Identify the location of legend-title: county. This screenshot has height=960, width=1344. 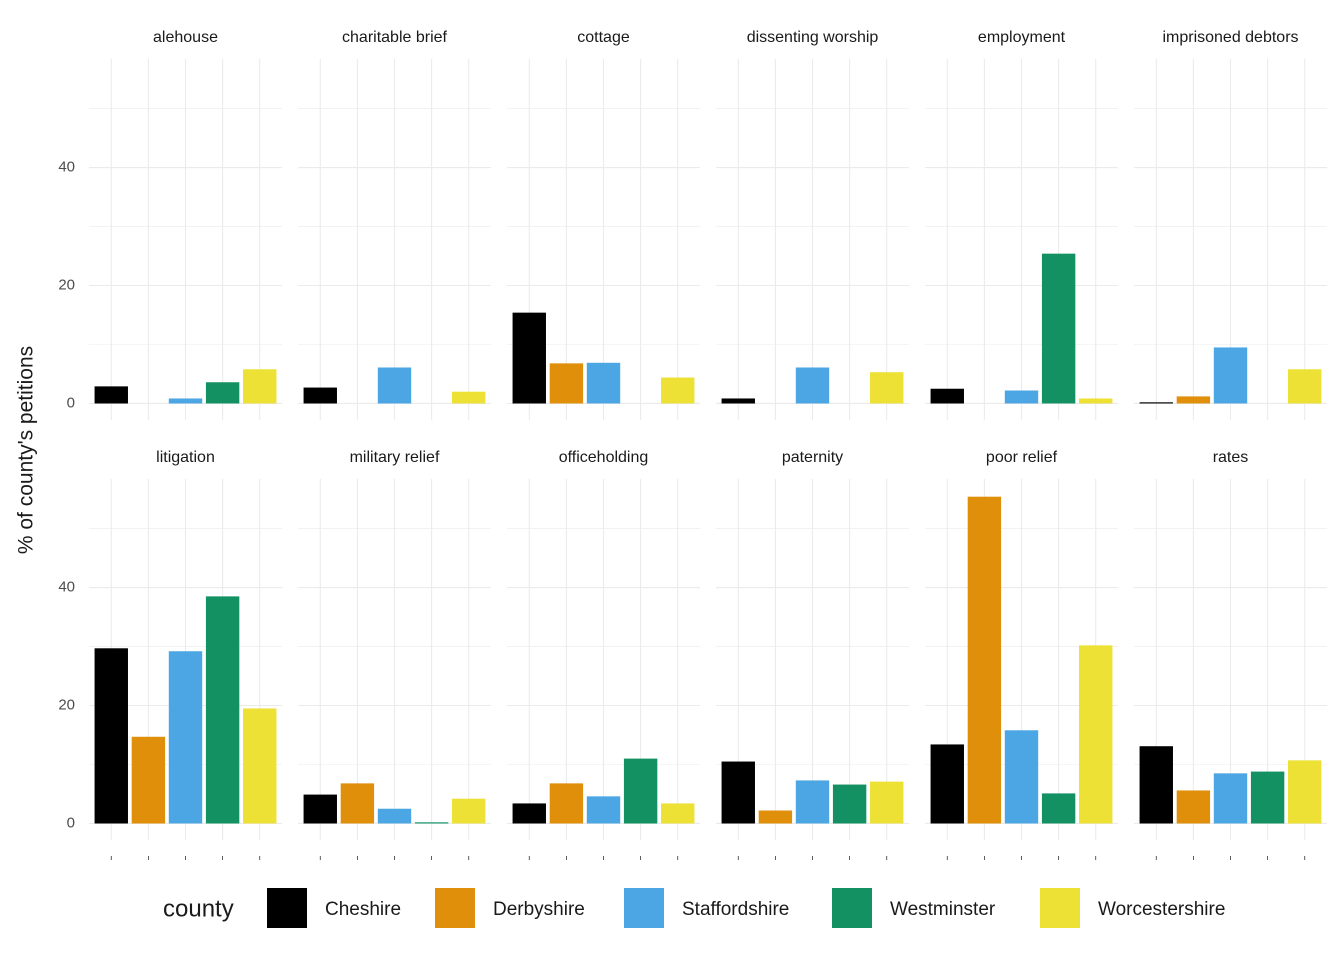
(198, 908).